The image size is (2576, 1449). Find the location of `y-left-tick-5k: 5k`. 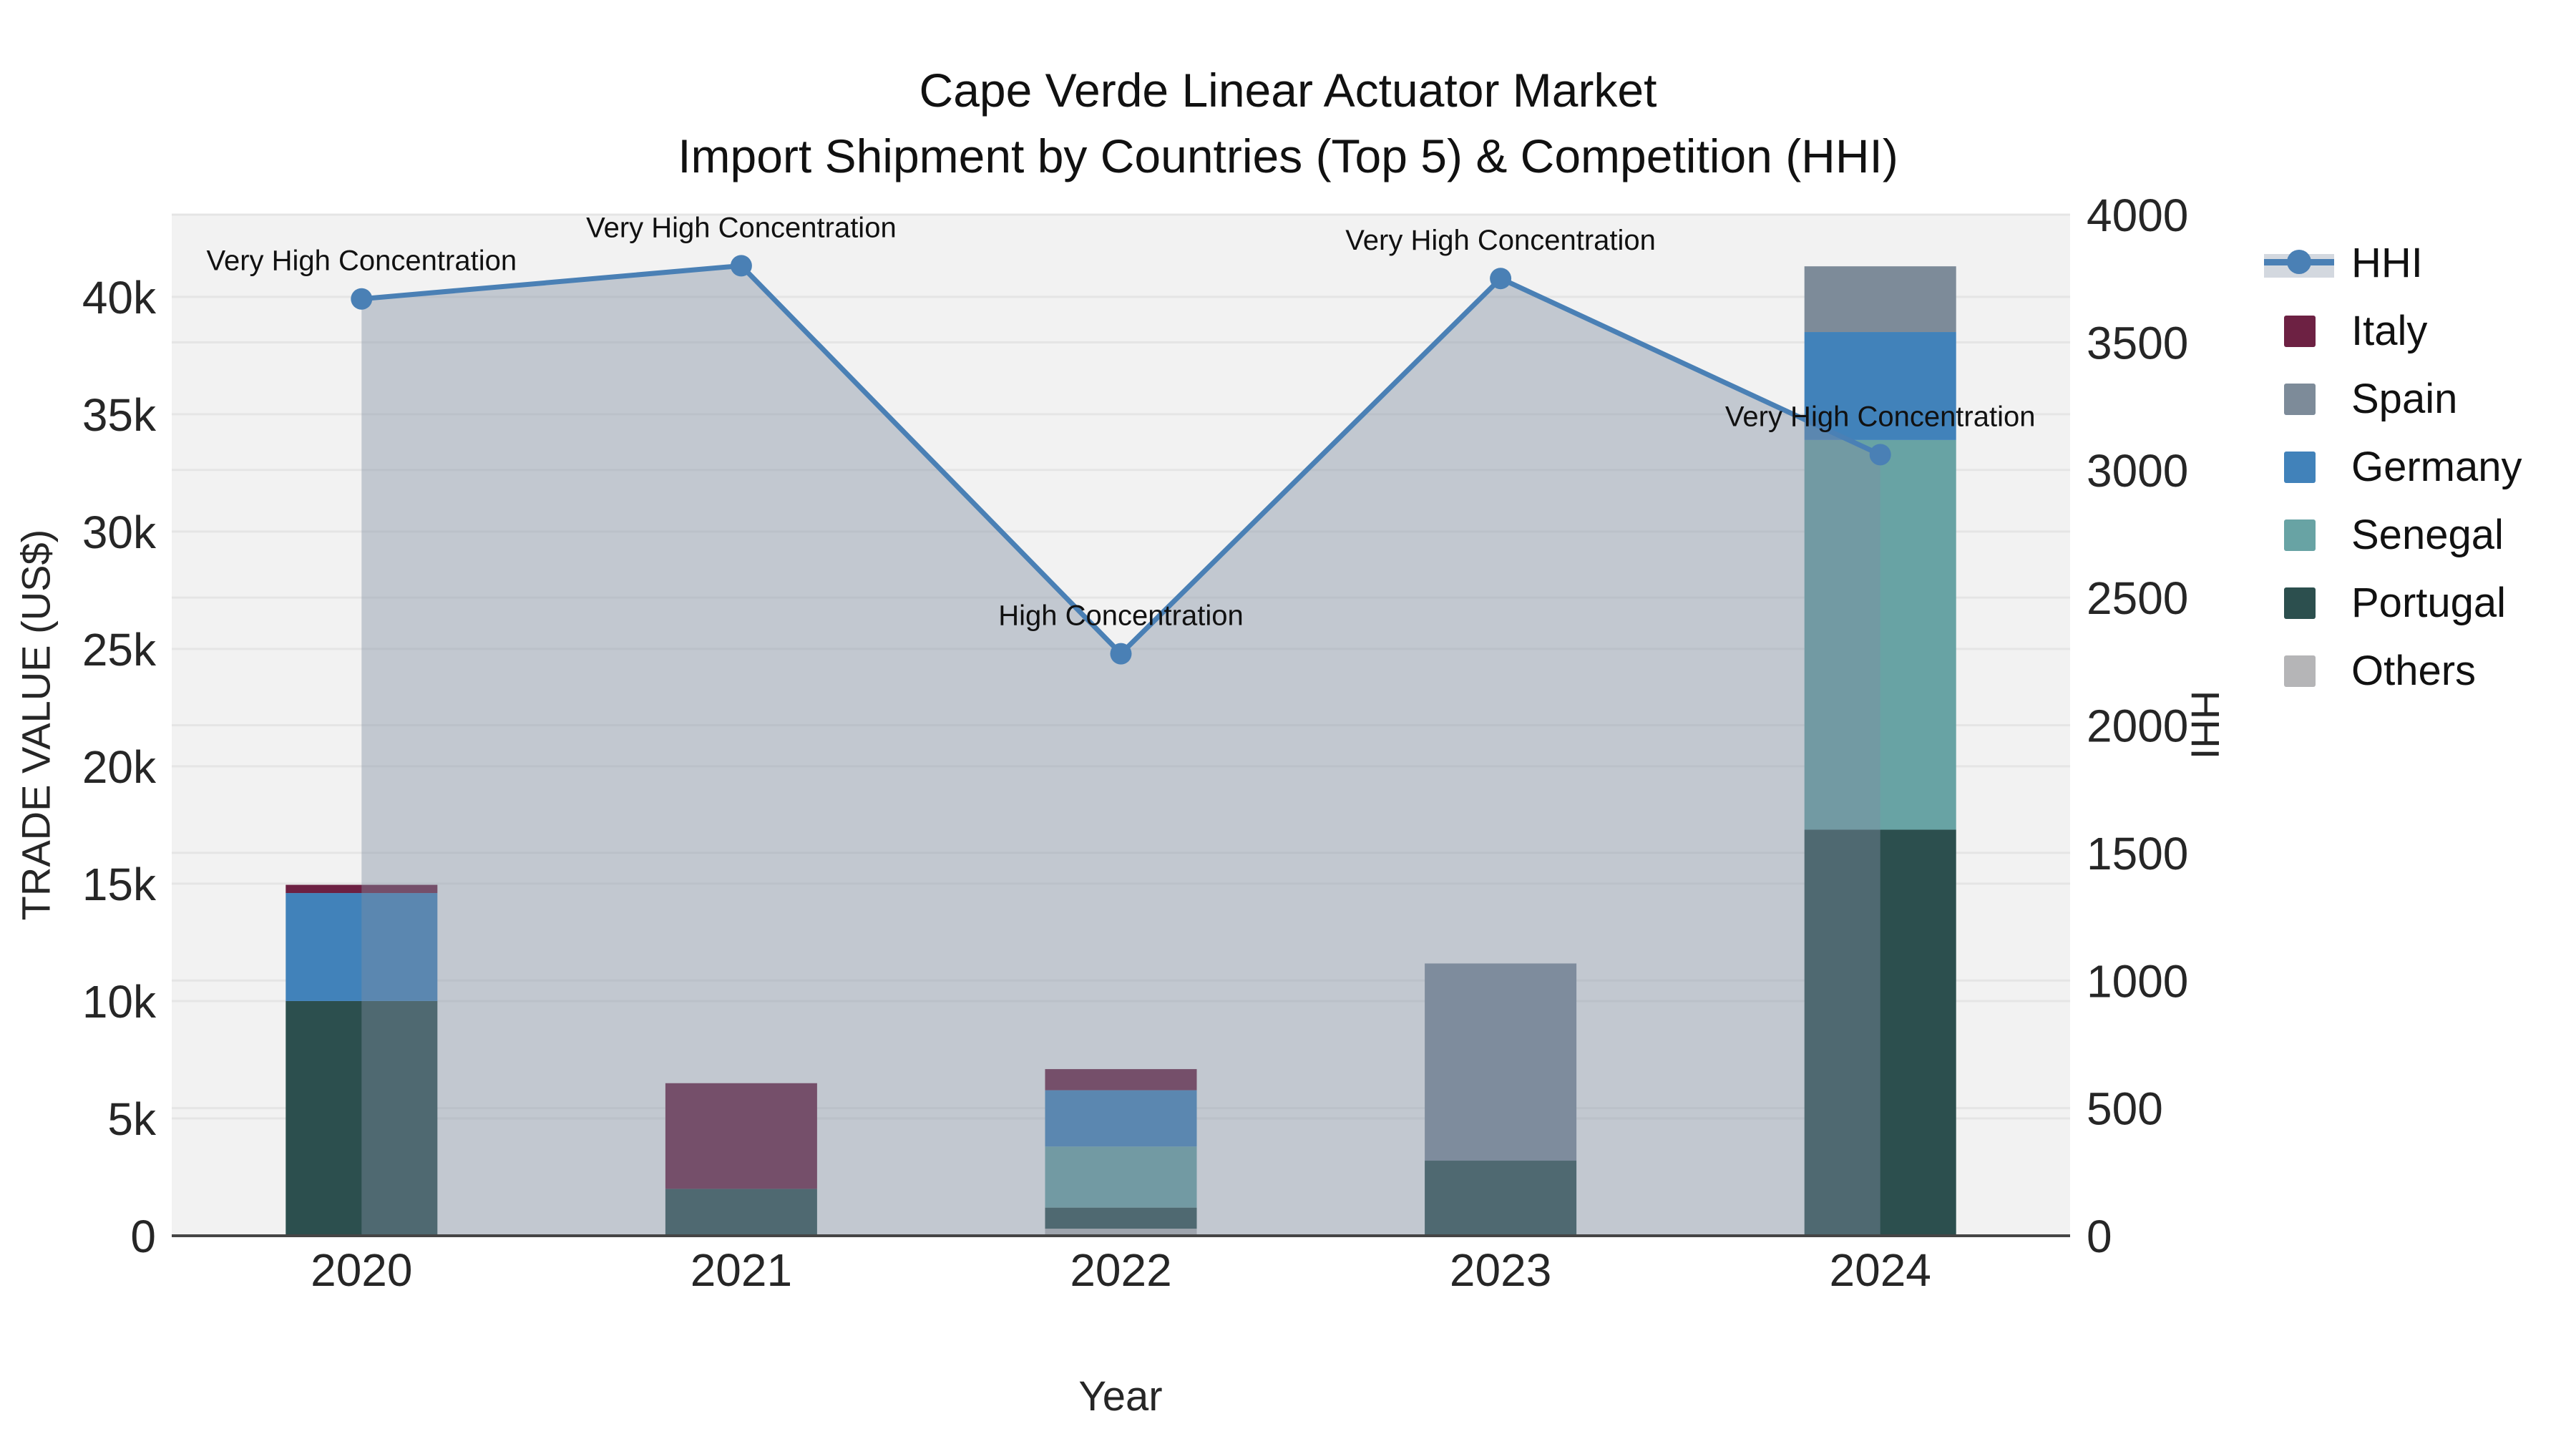

y-left-tick-5k: 5k is located at coordinates (132, 1119).